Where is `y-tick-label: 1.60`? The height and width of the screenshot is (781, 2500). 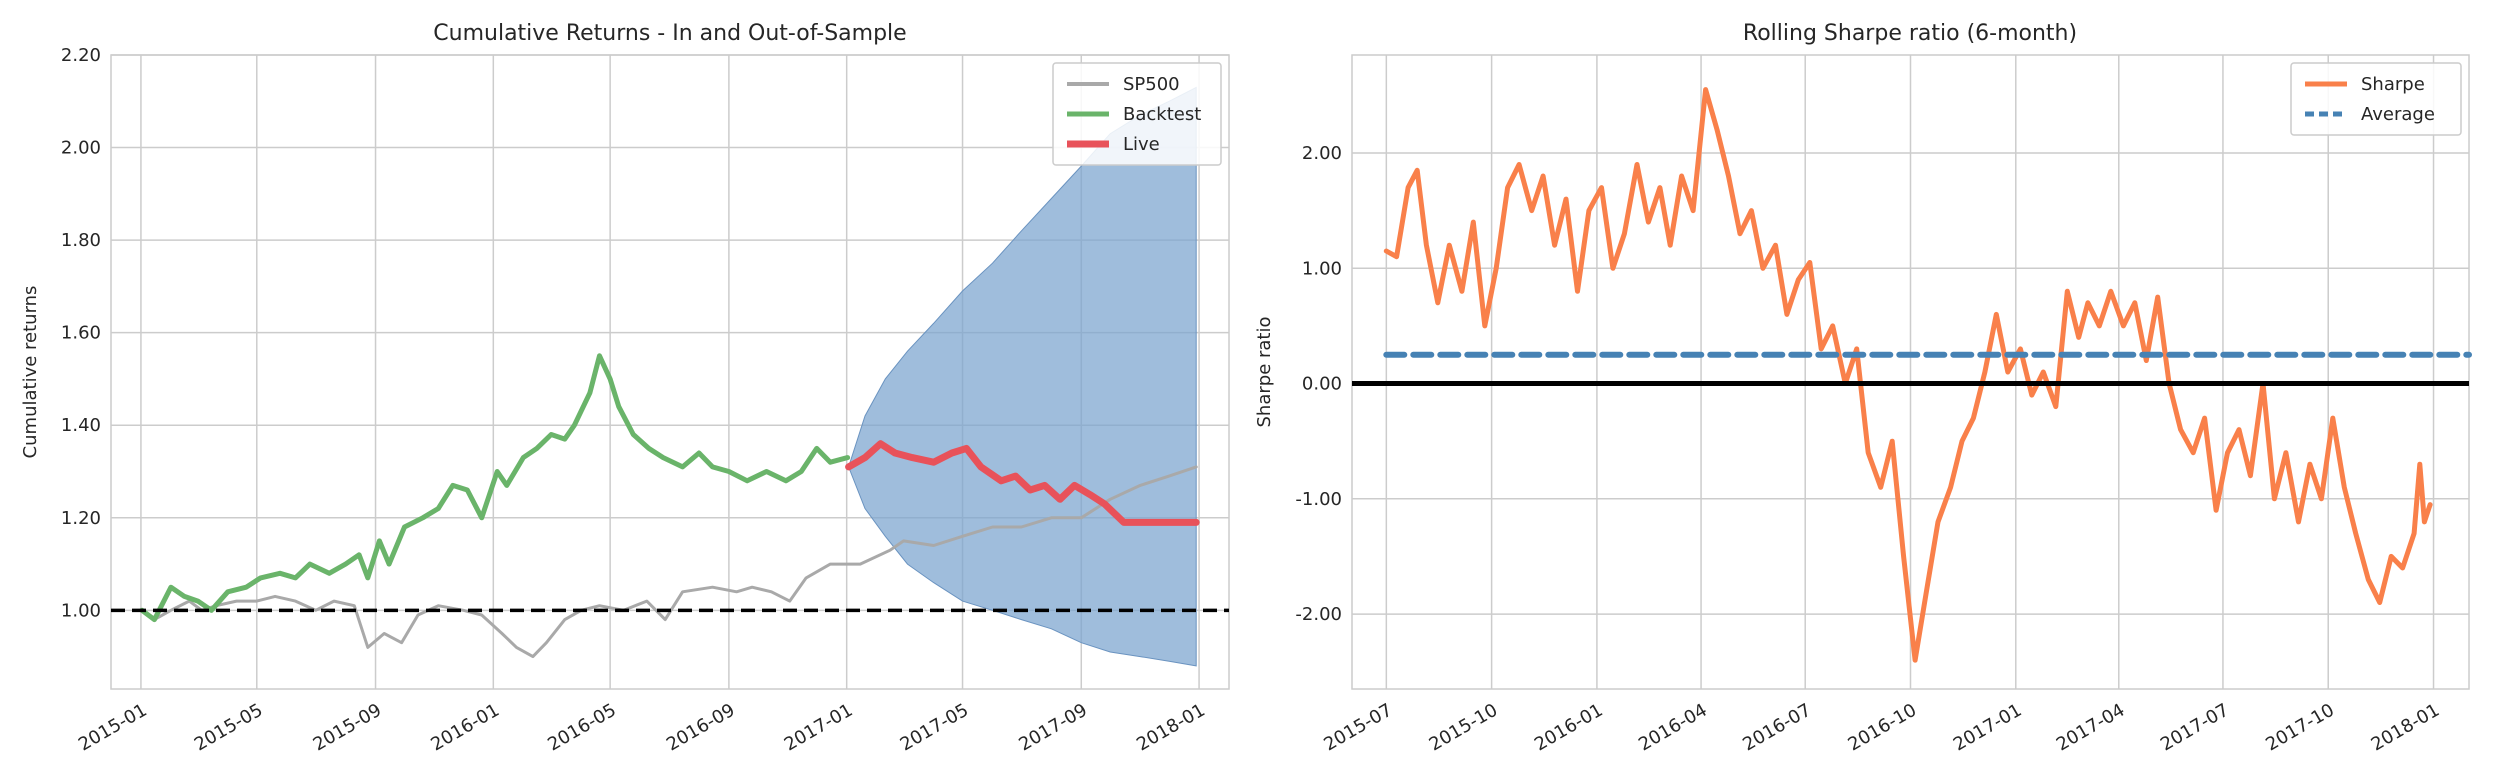 y-tick-label: 1.60 is located at coordinates (81, 333).